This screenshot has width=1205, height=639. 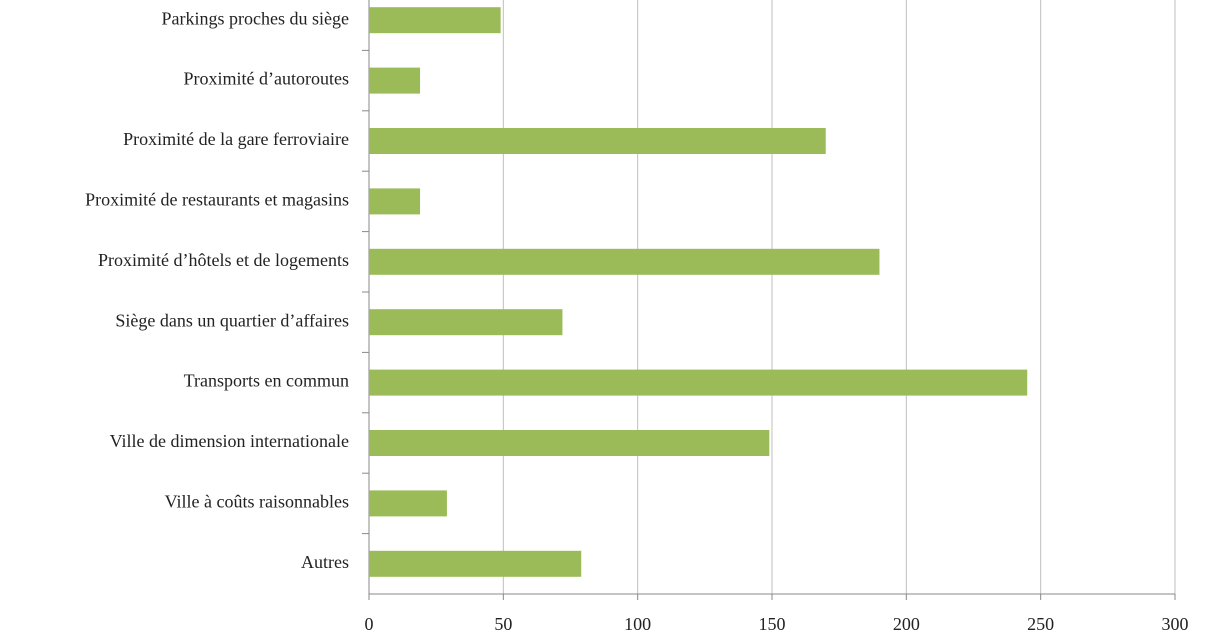 I want to click on y-tick-label: Parkings proches du siège, so click(x=255, y=18).